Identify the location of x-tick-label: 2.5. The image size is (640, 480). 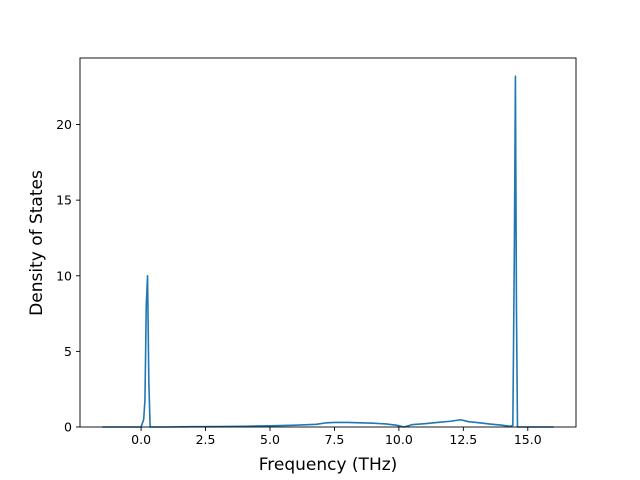
(206, 439).